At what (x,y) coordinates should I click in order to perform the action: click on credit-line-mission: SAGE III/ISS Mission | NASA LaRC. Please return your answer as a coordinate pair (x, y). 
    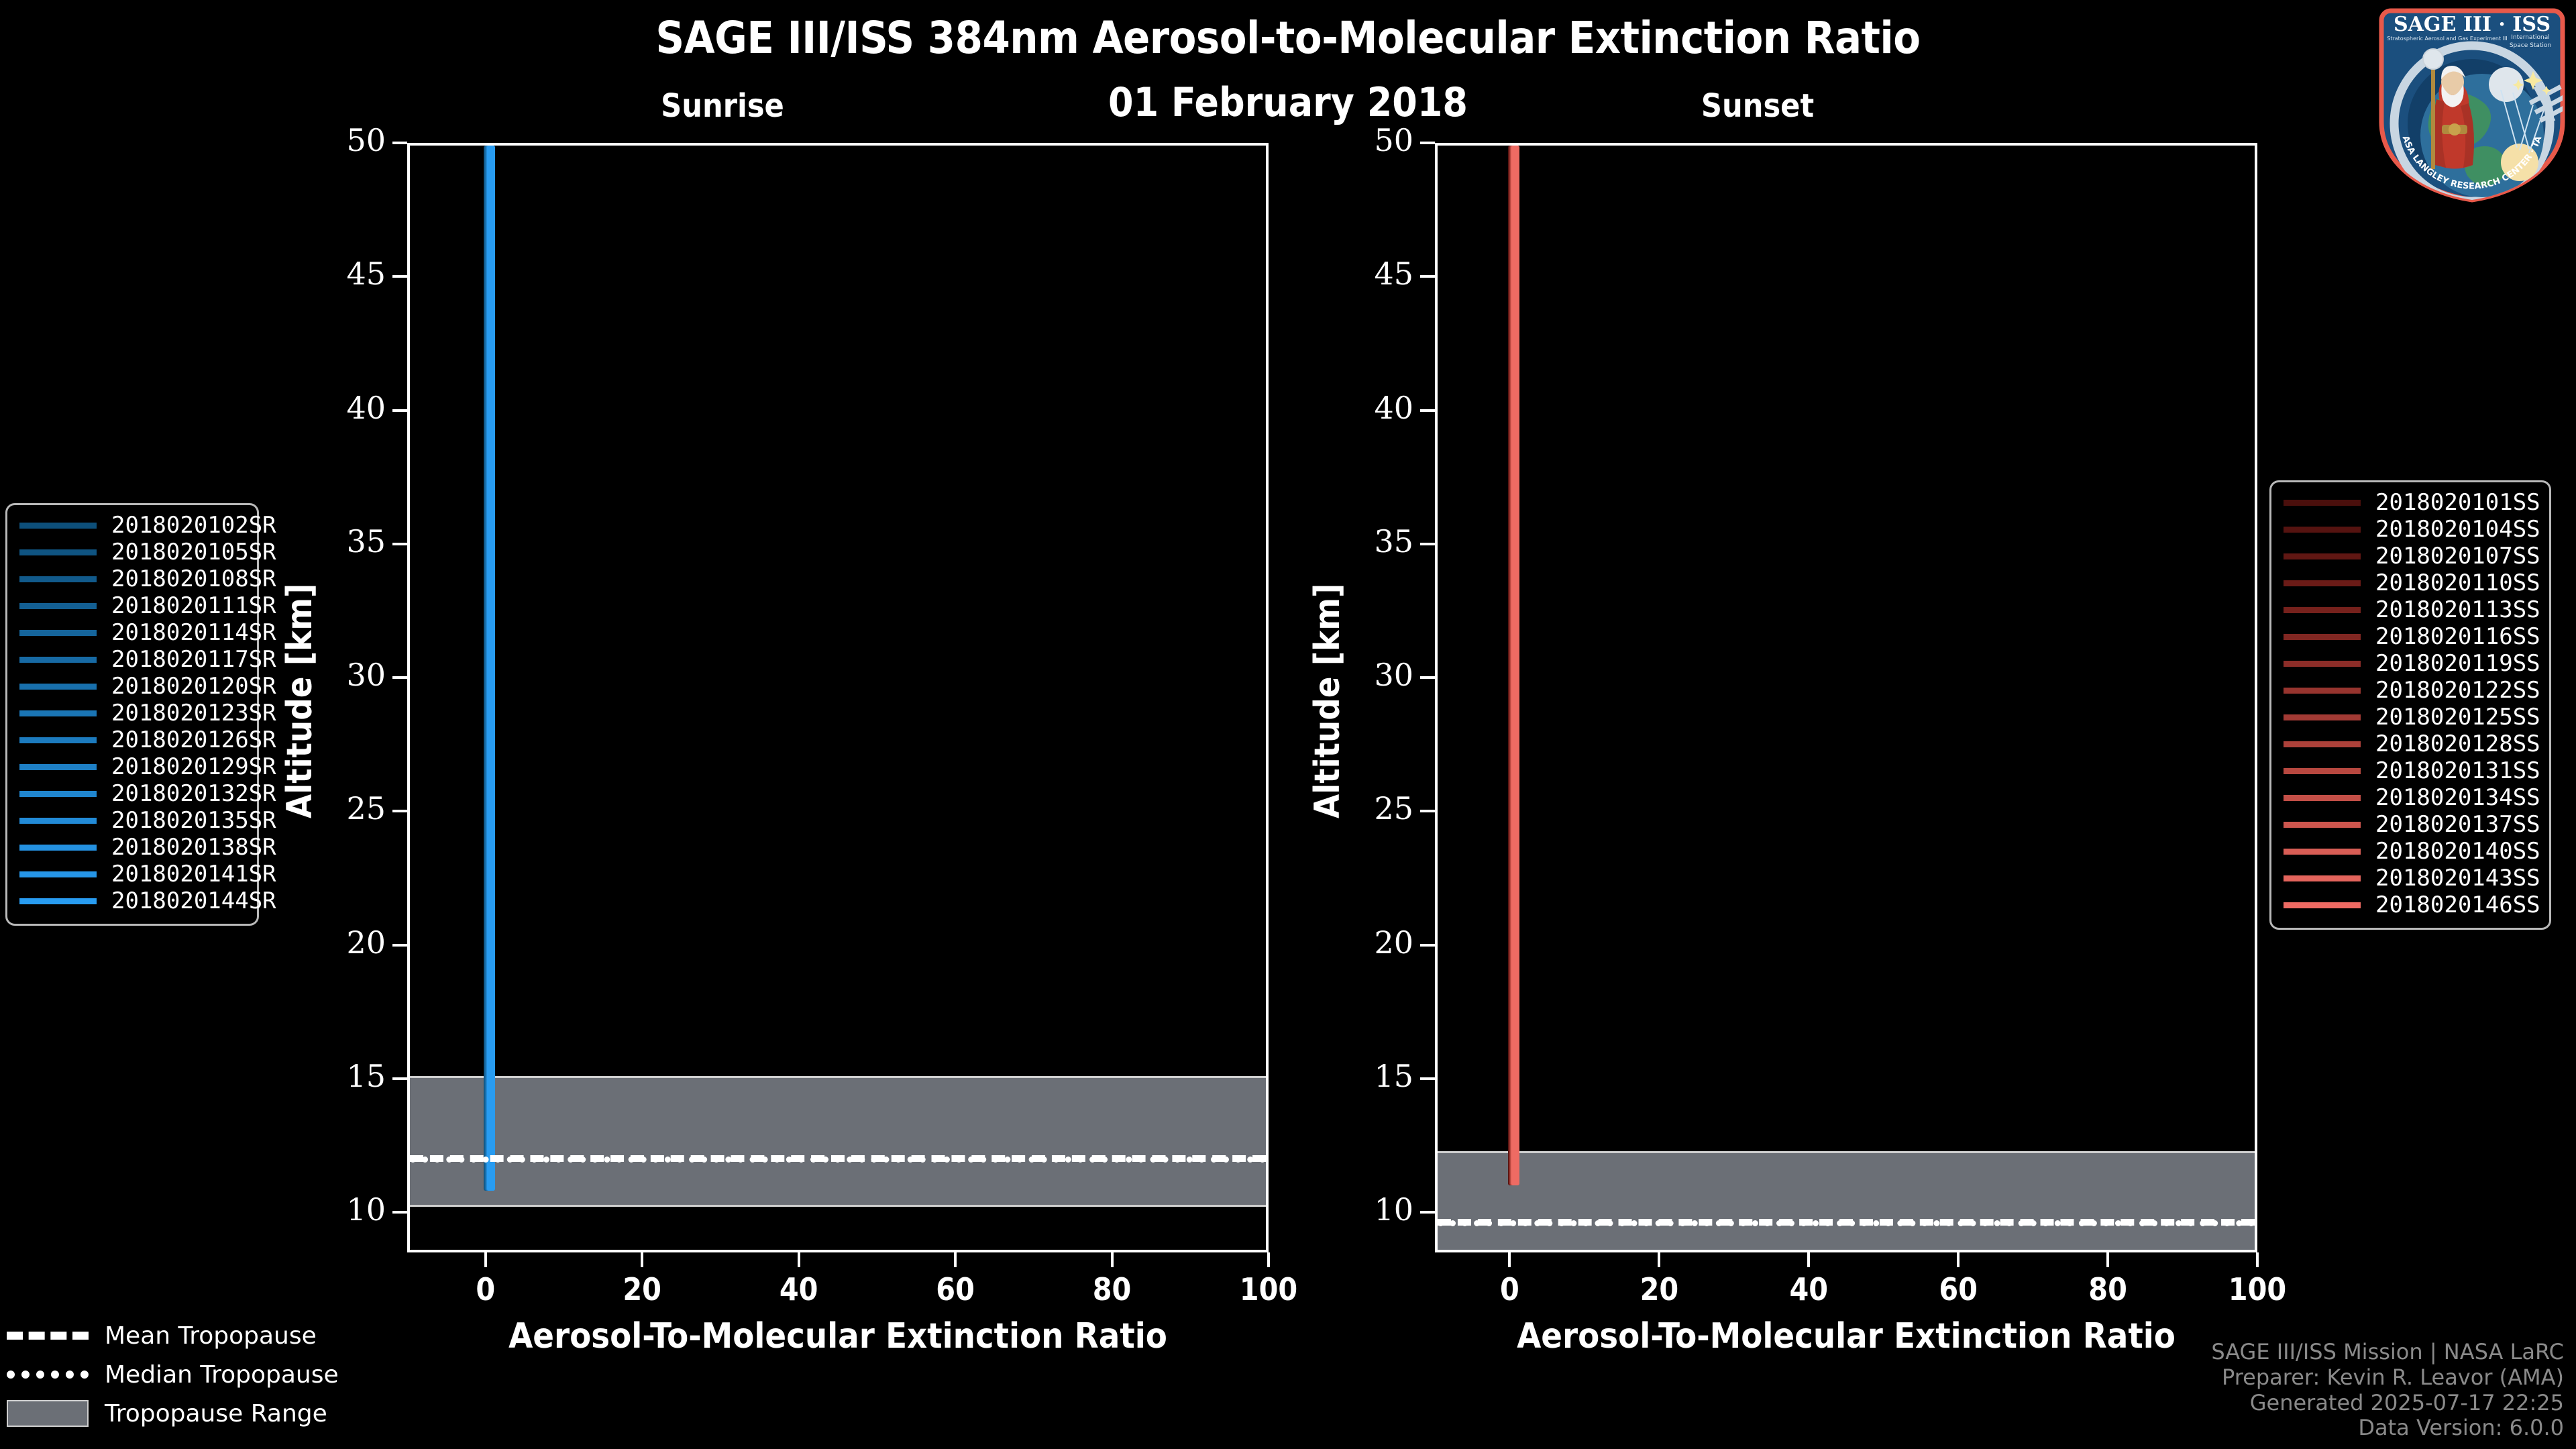
    Looking at the image, I should click on (2387, 1351).